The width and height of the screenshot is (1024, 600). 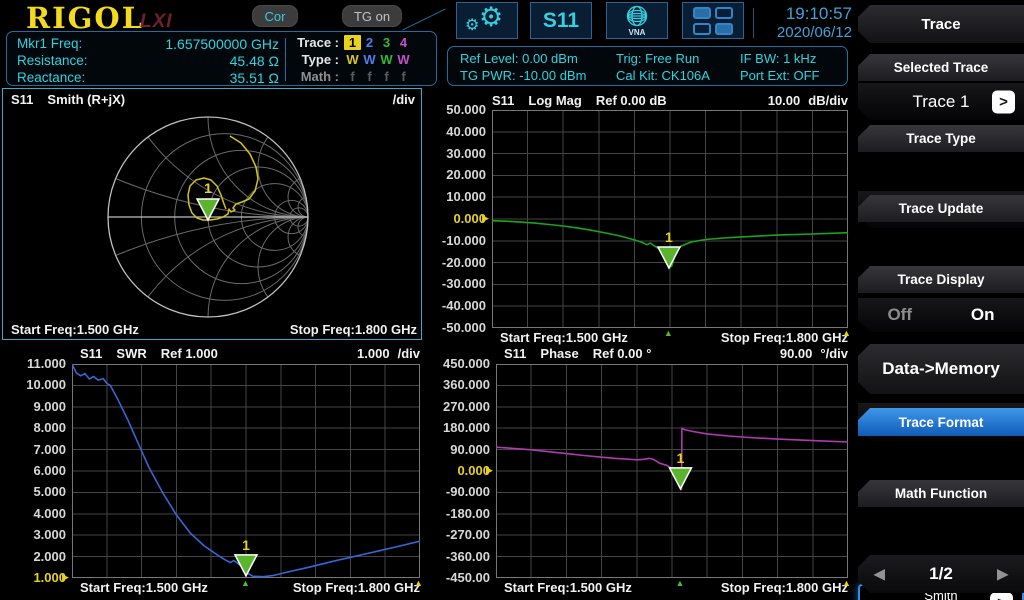 I want to click on marker-panel-divider, so click(x=285, y=59).